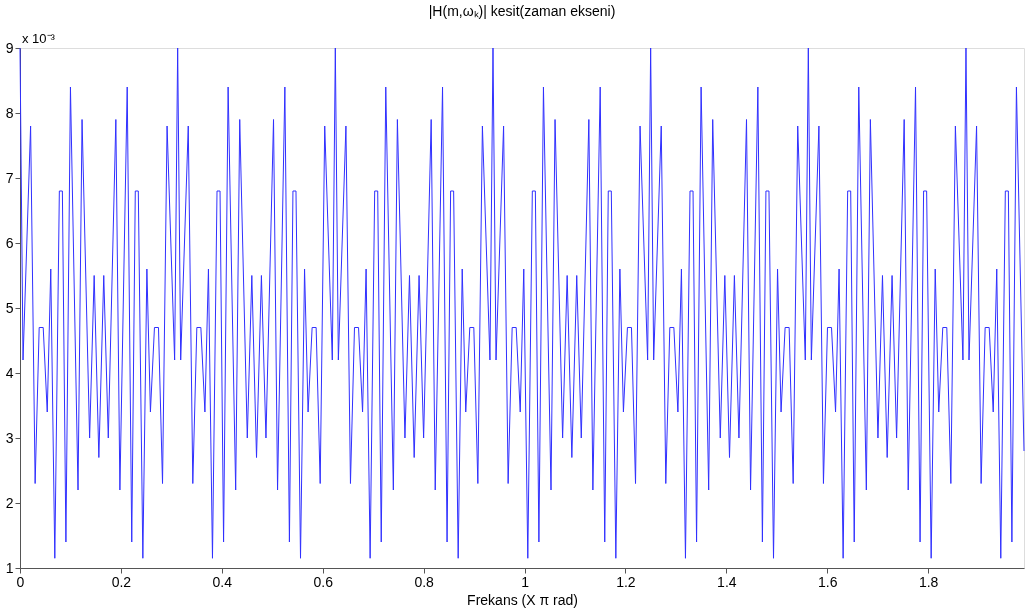 Image resolution: width=1033 pixels, height=612 pixels. What do you see at coordinates (9, 502) in the screenshot?
I see `y-tick-label: 2` at bounding box center [9, 502].